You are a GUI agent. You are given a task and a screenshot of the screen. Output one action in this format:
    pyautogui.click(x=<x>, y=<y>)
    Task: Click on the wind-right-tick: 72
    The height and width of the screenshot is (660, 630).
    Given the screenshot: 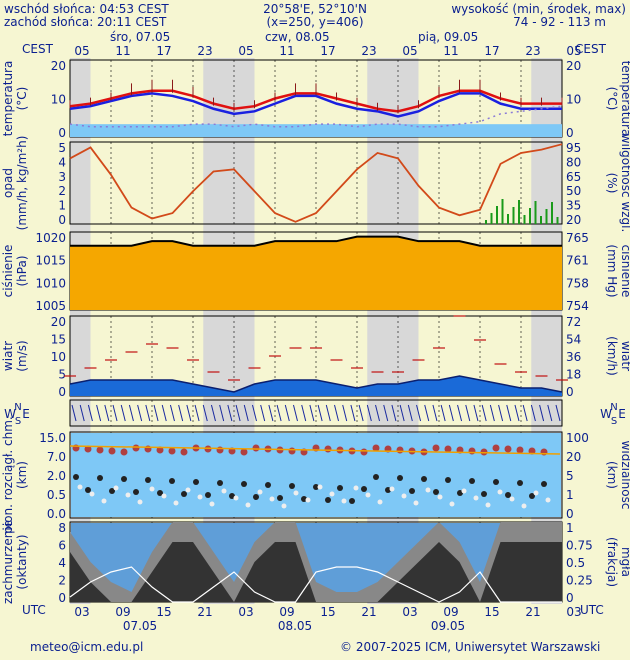 What is the action you would take?
    pyautogui.click(x=573, y=322)
    